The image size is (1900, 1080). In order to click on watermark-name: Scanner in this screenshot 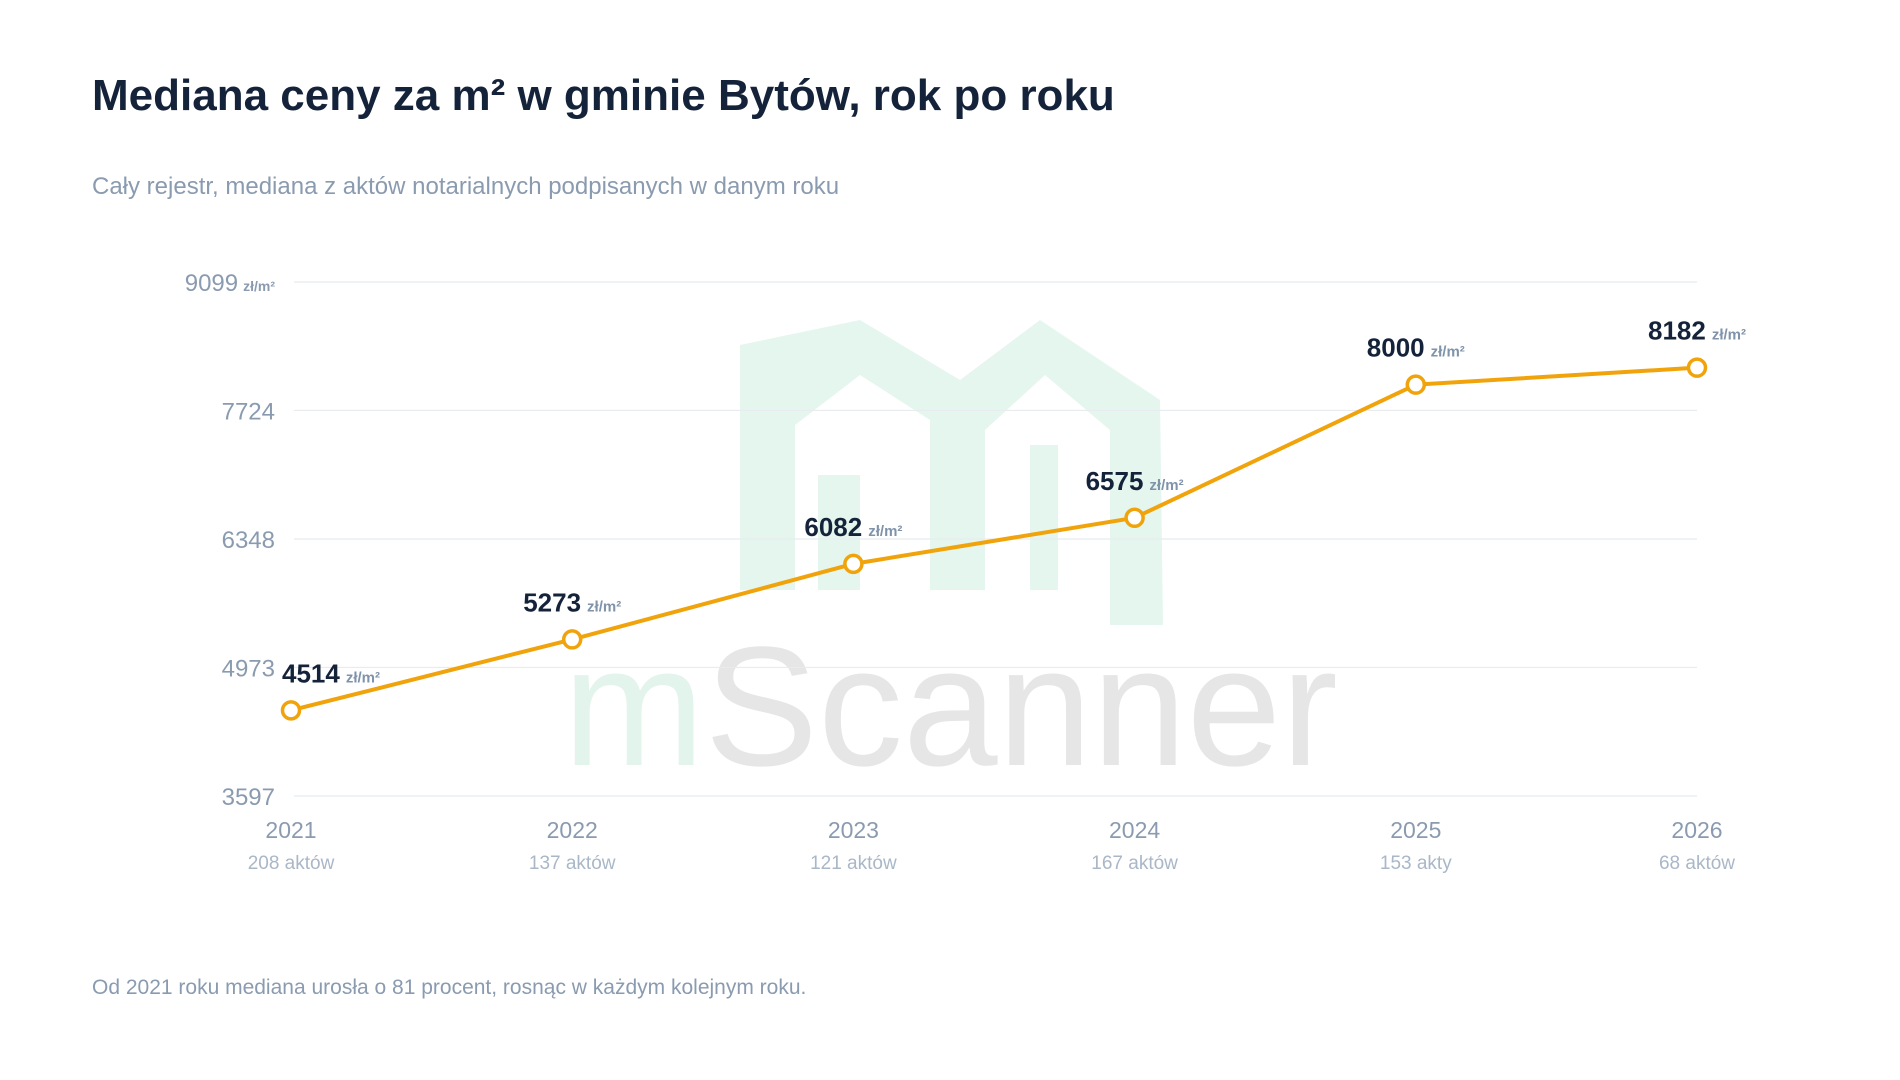, I will do `click(1021, 707)`.